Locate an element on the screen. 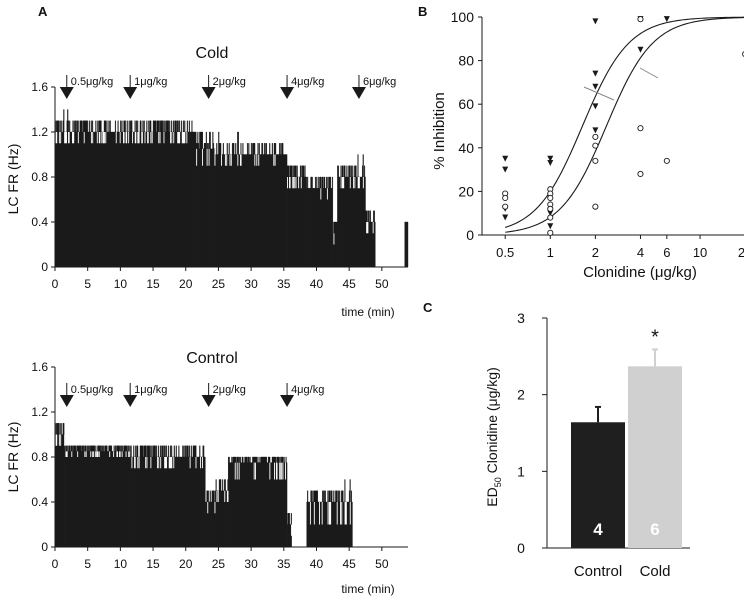 This screenshot has width=744, height=597. ed50-y-axis-label: ED50 Clonidine (μg/kg) is located at coordinates (493, 436).